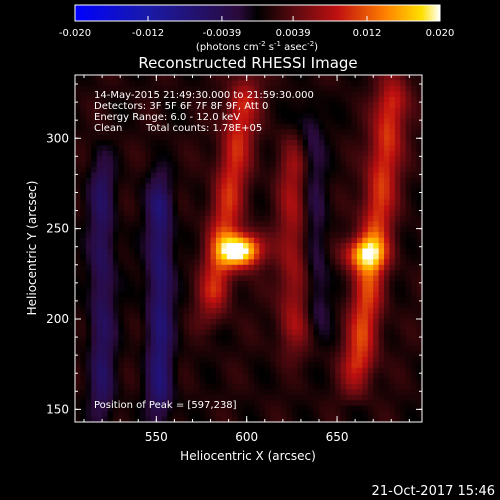  I want to click on colorbar-unit-label: (photons cm-2 s-1 asec-2), so click(257, 46).